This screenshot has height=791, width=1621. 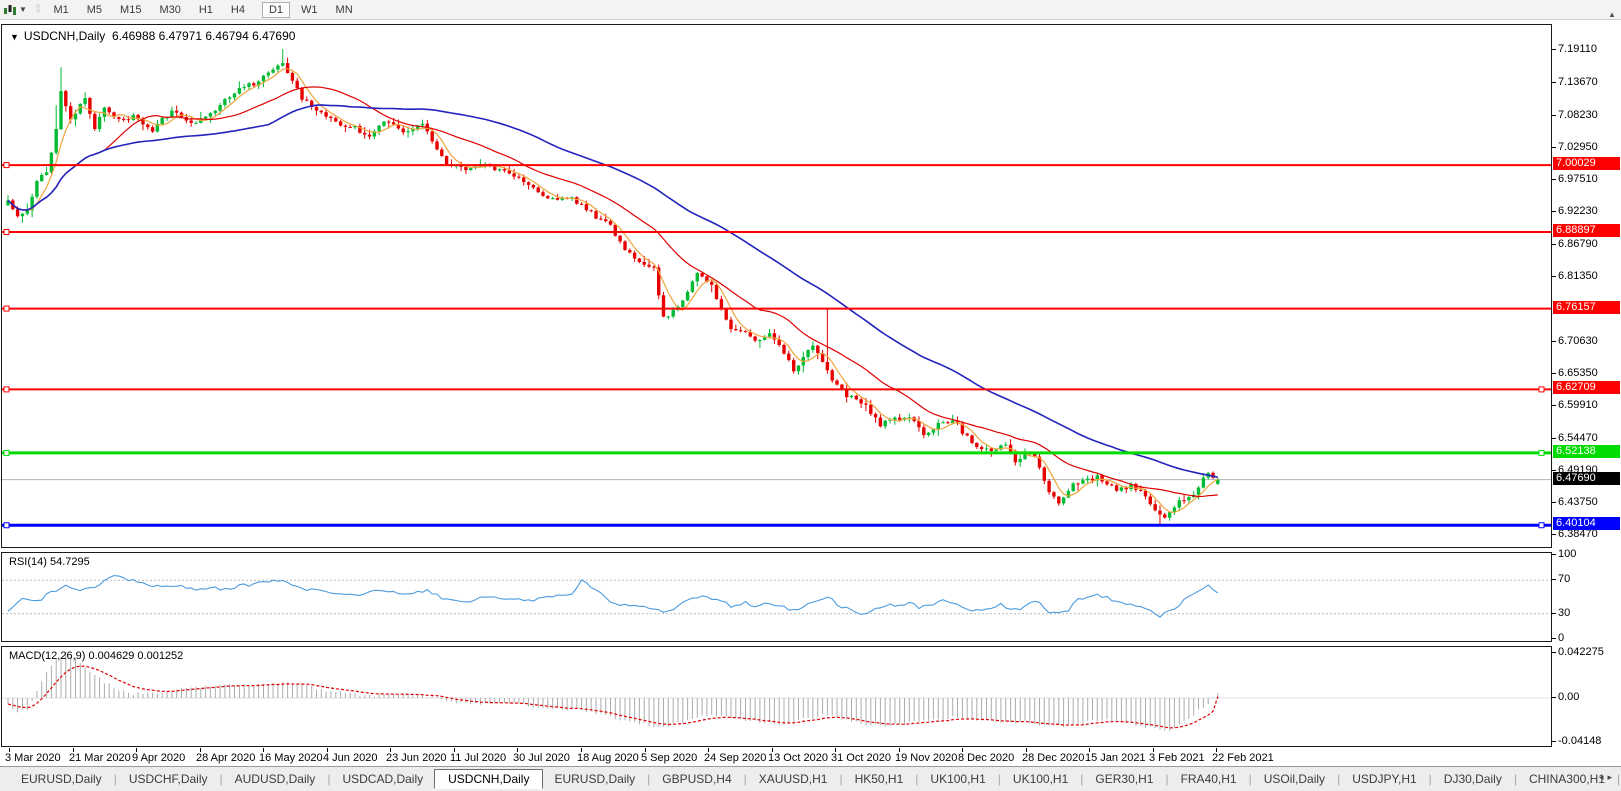 I want to click on date-axis-label: 9 Apr 2020, so click(x=159, y=758).